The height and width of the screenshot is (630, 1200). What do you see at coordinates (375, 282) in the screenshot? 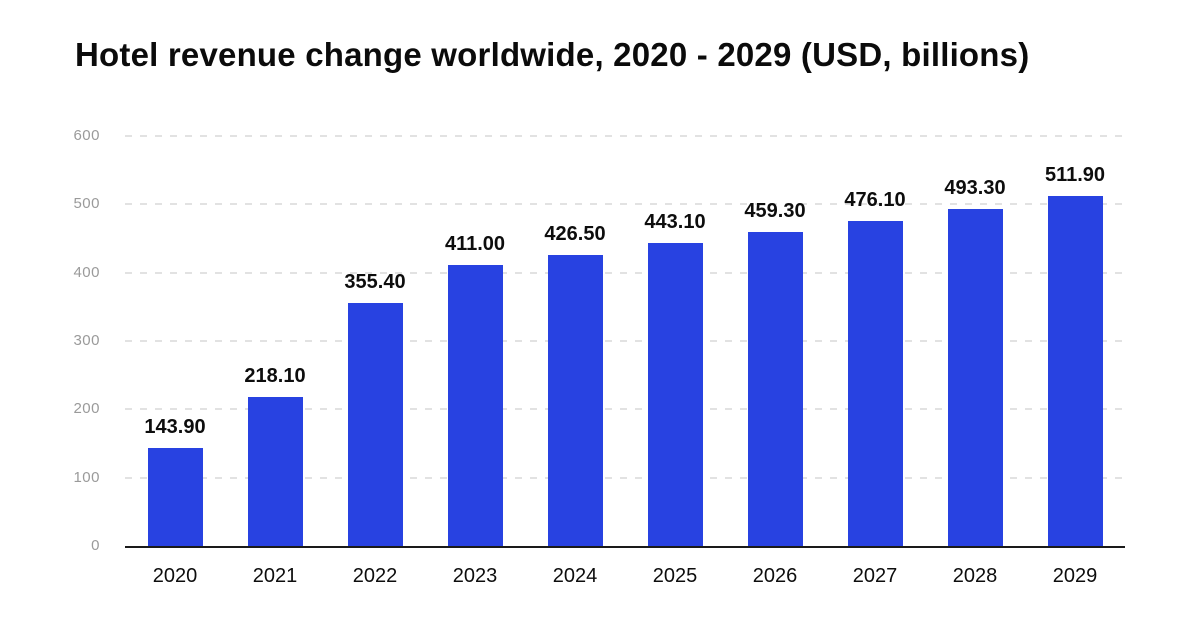
I see `bar-value-label: 355.40` at bounding box center [375, 282].